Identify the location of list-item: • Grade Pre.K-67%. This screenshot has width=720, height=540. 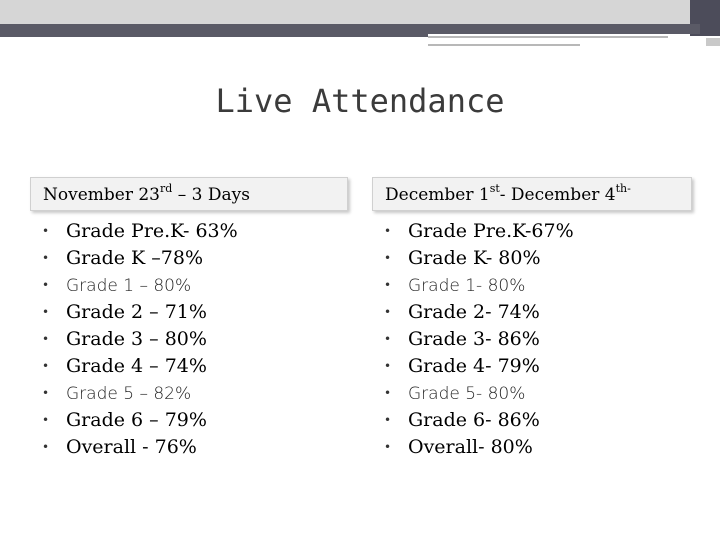
(479, 231).